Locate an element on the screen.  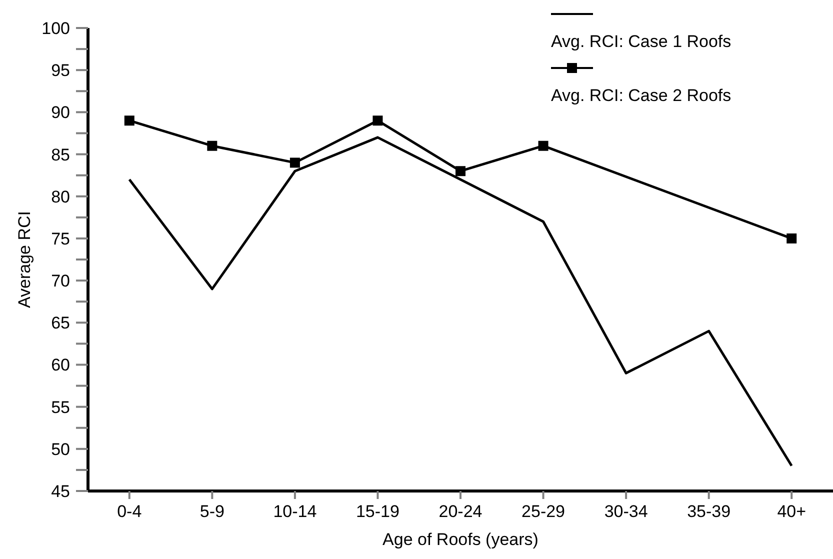
y-tick-label: 100 is located at coordinates (56, 28).